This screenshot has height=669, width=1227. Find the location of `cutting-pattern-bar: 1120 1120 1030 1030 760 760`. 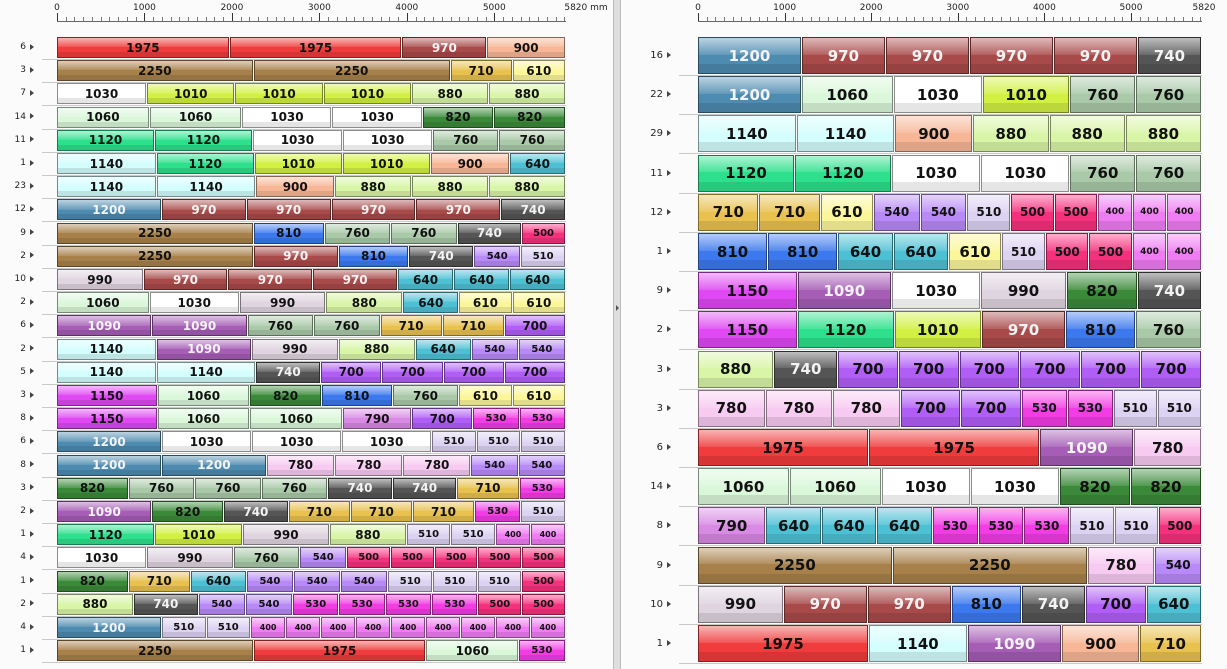

cutting-pattern-bar: 1120 1120 1030 1030 760 760 is located at coordinates (311, 140).